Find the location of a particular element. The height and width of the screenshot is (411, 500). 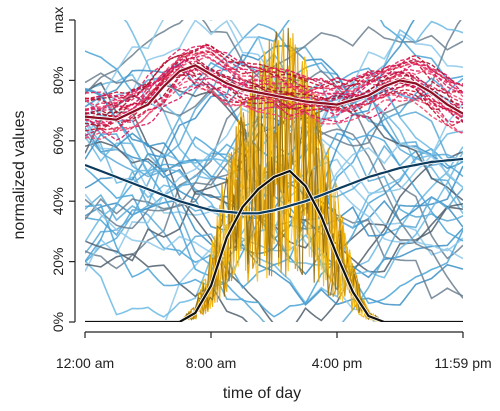

x-axis-title: time of day is located at coordinates (262, 393).